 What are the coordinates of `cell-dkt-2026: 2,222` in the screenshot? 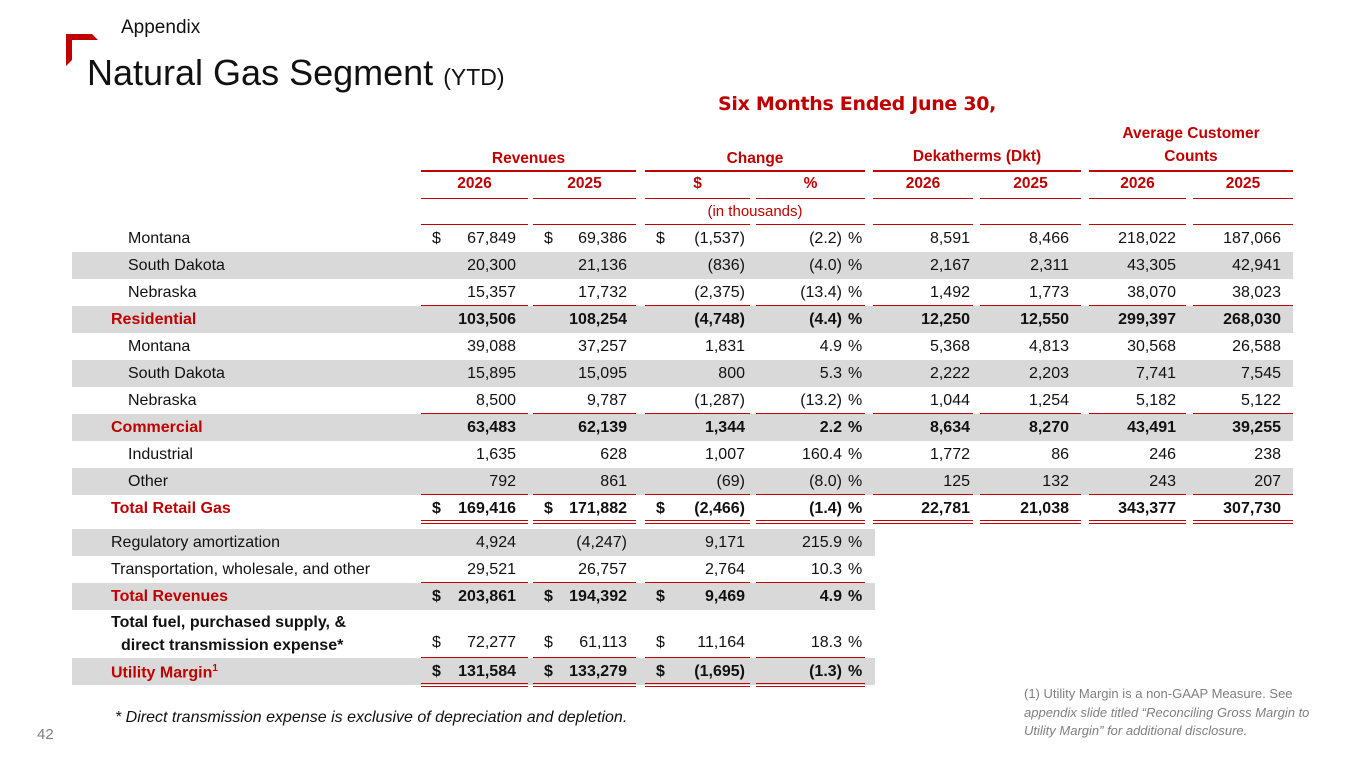 It's located at (949, 373).